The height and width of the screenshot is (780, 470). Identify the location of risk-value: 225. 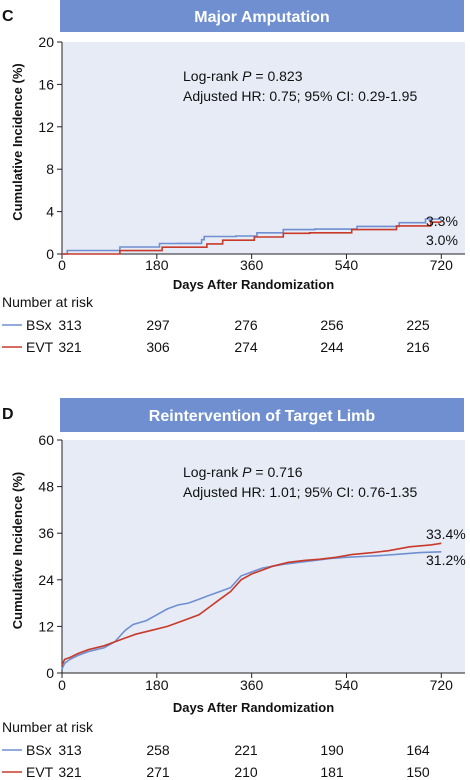
(418, 325).